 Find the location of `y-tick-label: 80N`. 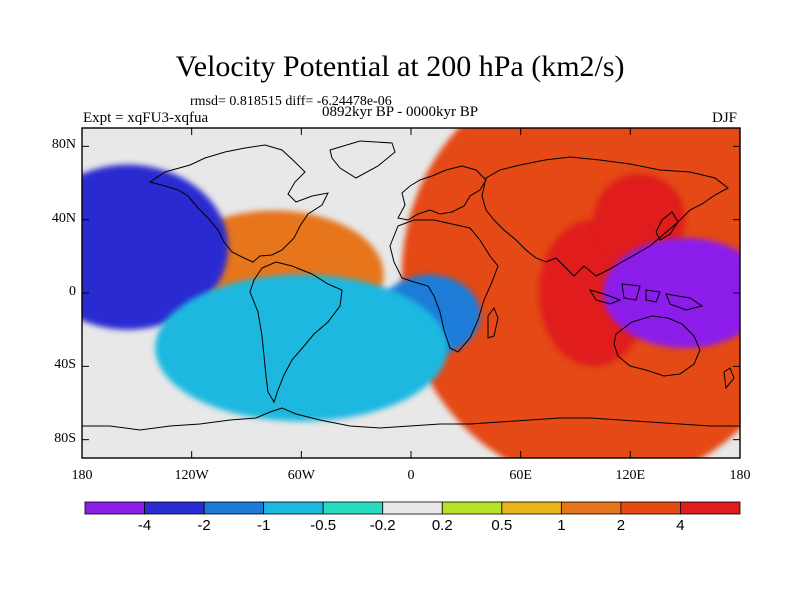

y-tick-label: 80N is located at coordinates (63, 145).